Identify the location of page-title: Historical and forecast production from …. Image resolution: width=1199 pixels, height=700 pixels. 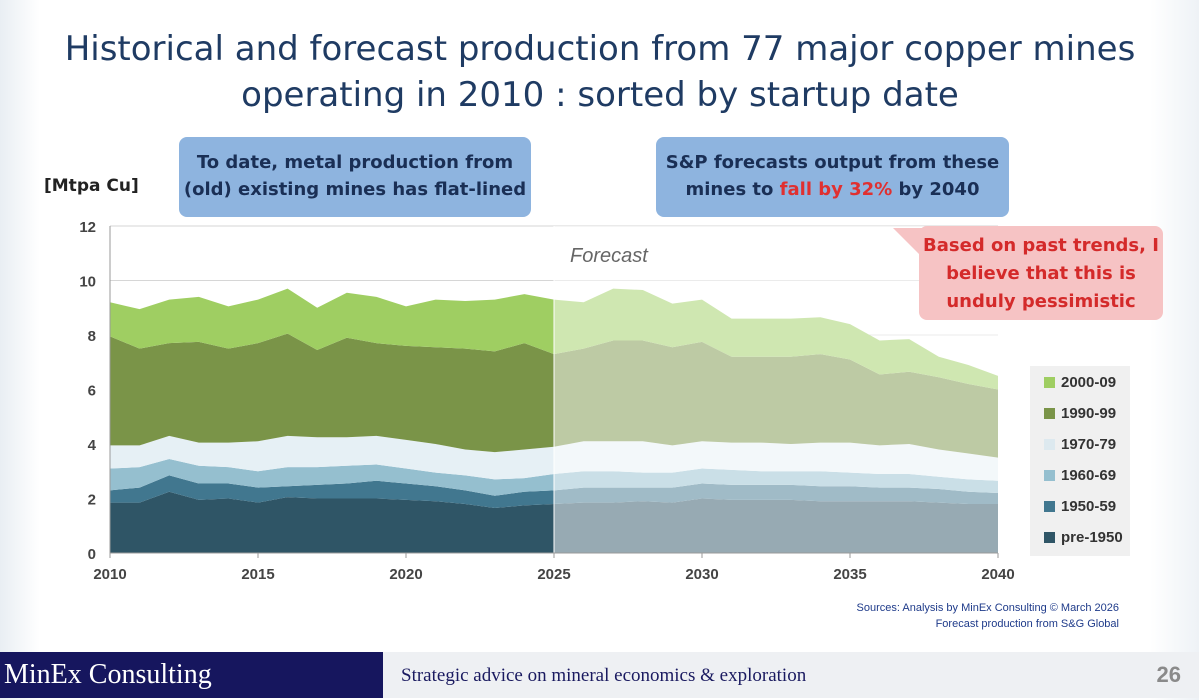
(600, 72).